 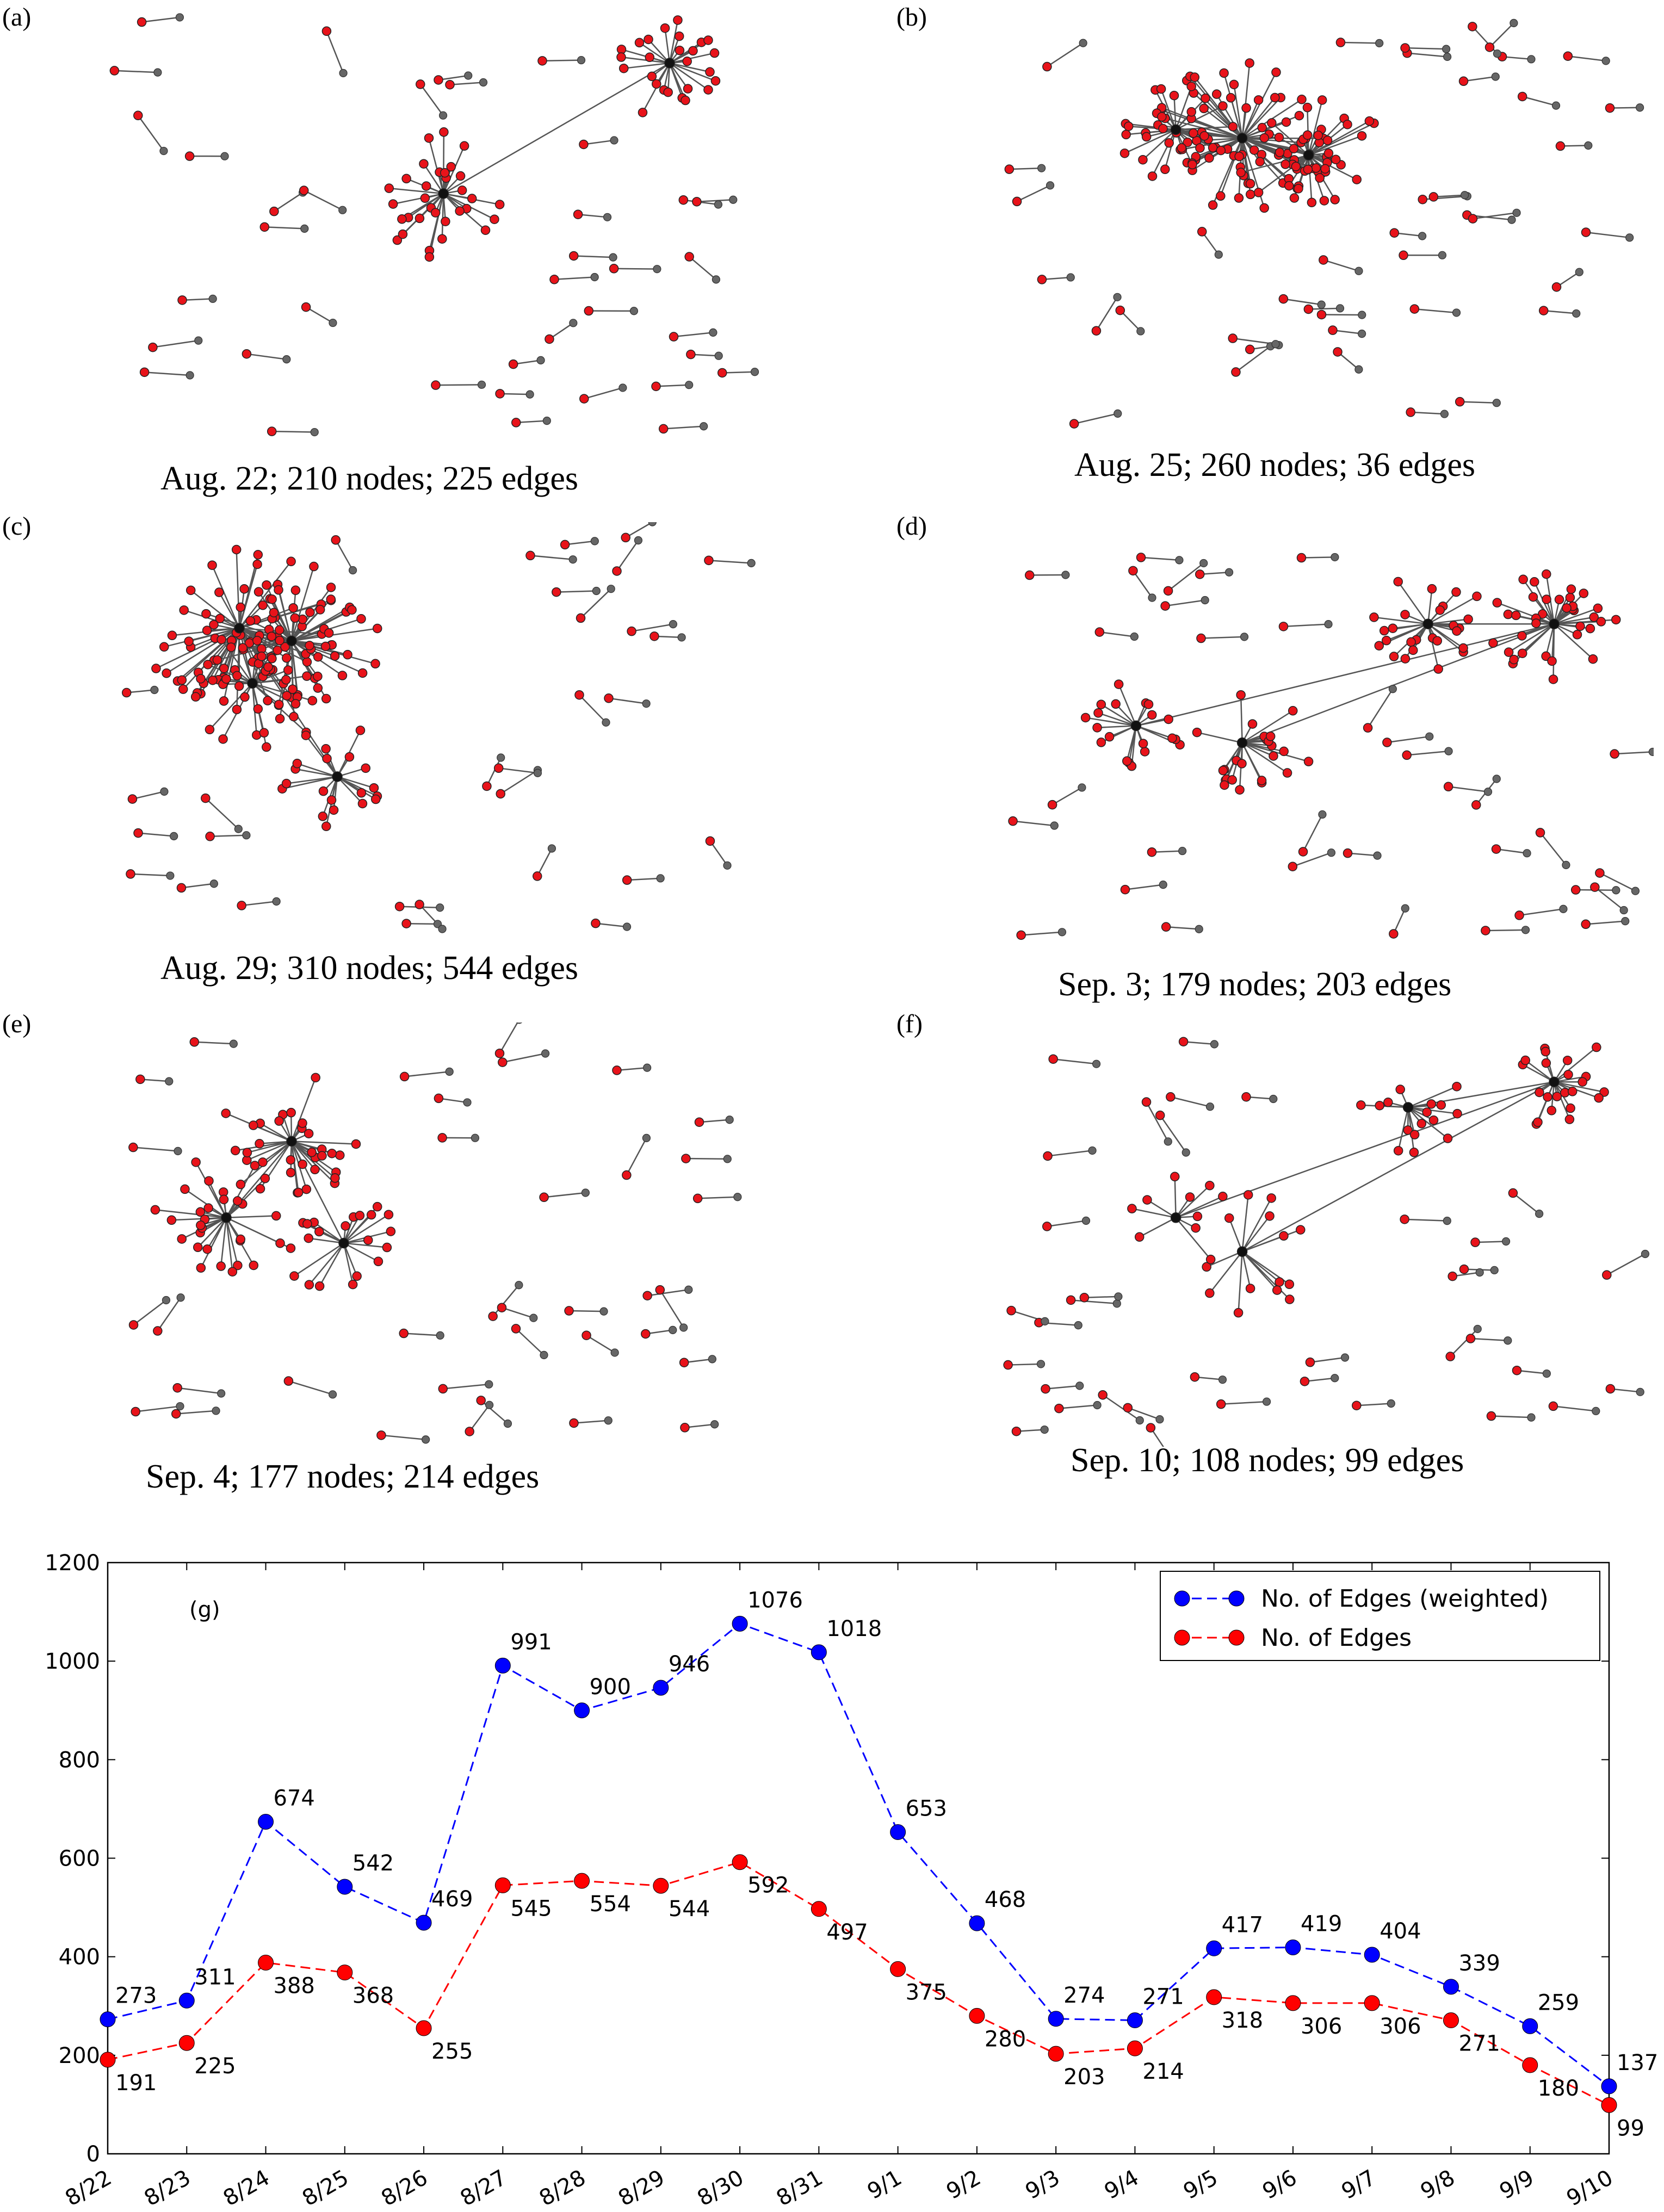 I want to click on x-tick-label: 8/23, so click(x=167, y=2188).